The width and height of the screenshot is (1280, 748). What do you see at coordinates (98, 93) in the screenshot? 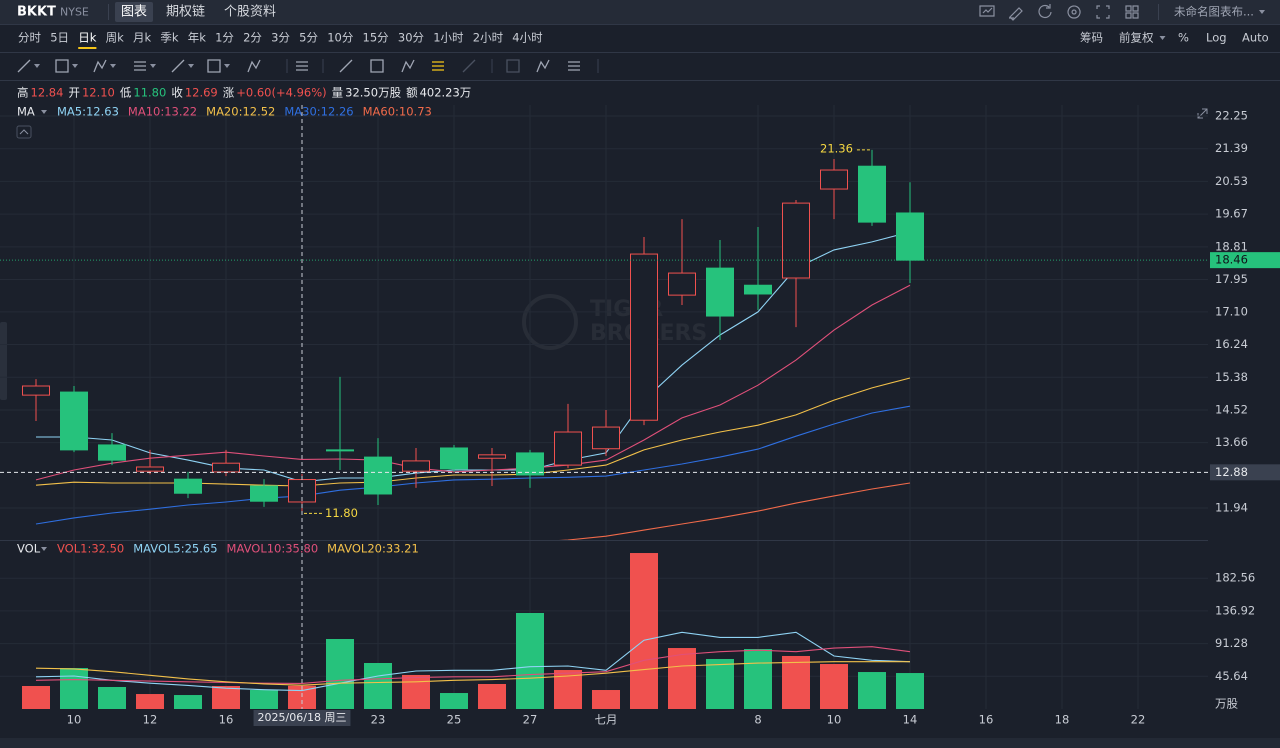
I see `quote-value: 12.10` at bounding box center [98, 93].